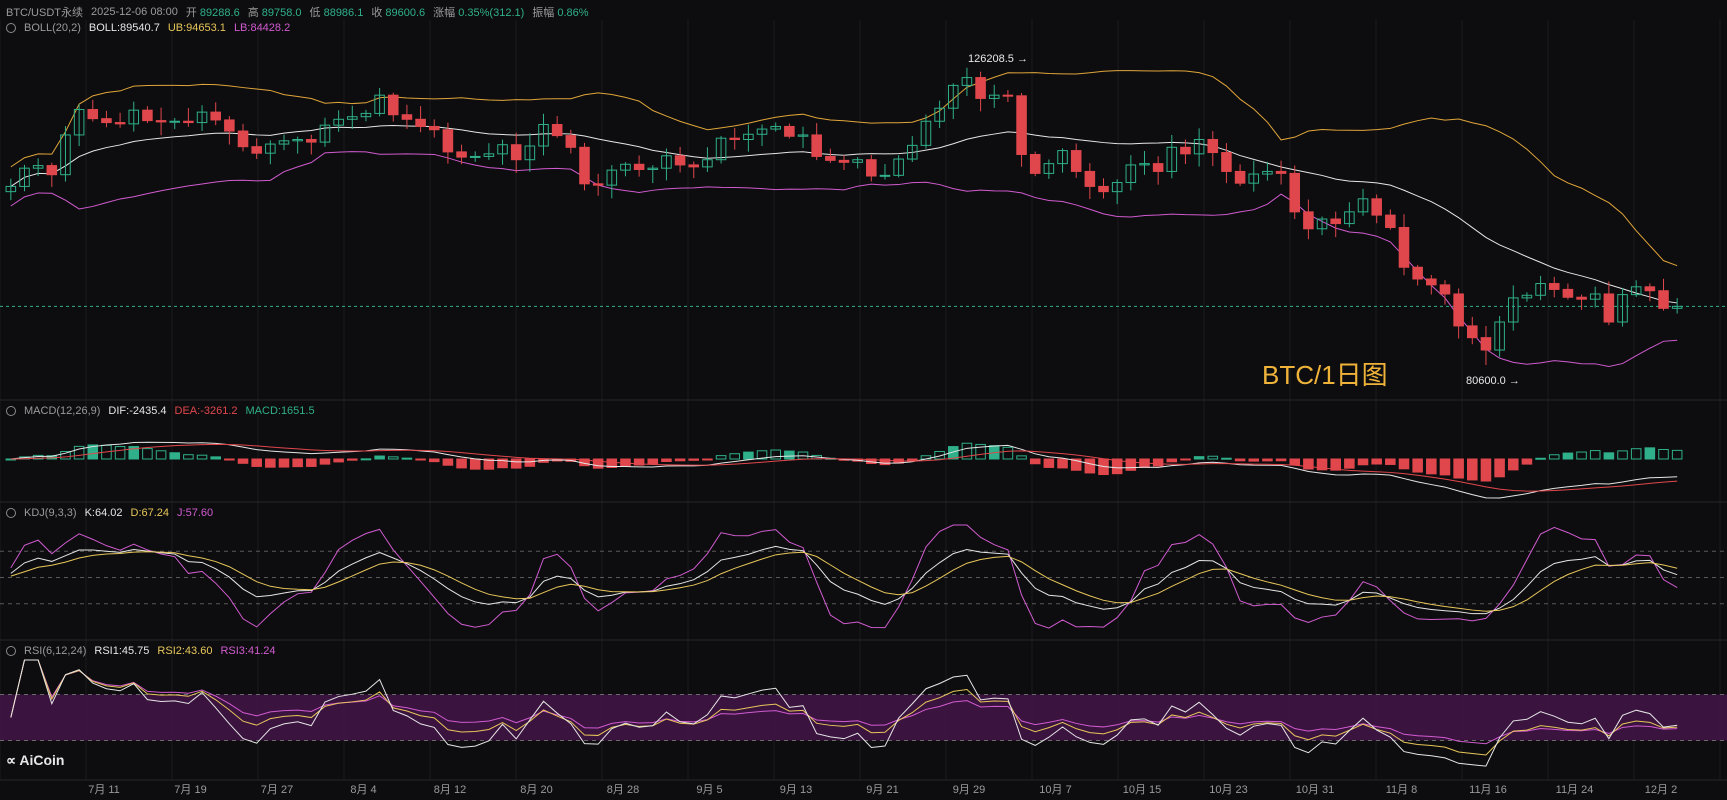 Image resolution: width=1727 pixels, height=800 pixels. What do you see at coordinates (491, 13) in the screenshot?
I see `change-value: 0.35%(312.1)` at bounding box center [491, 13].